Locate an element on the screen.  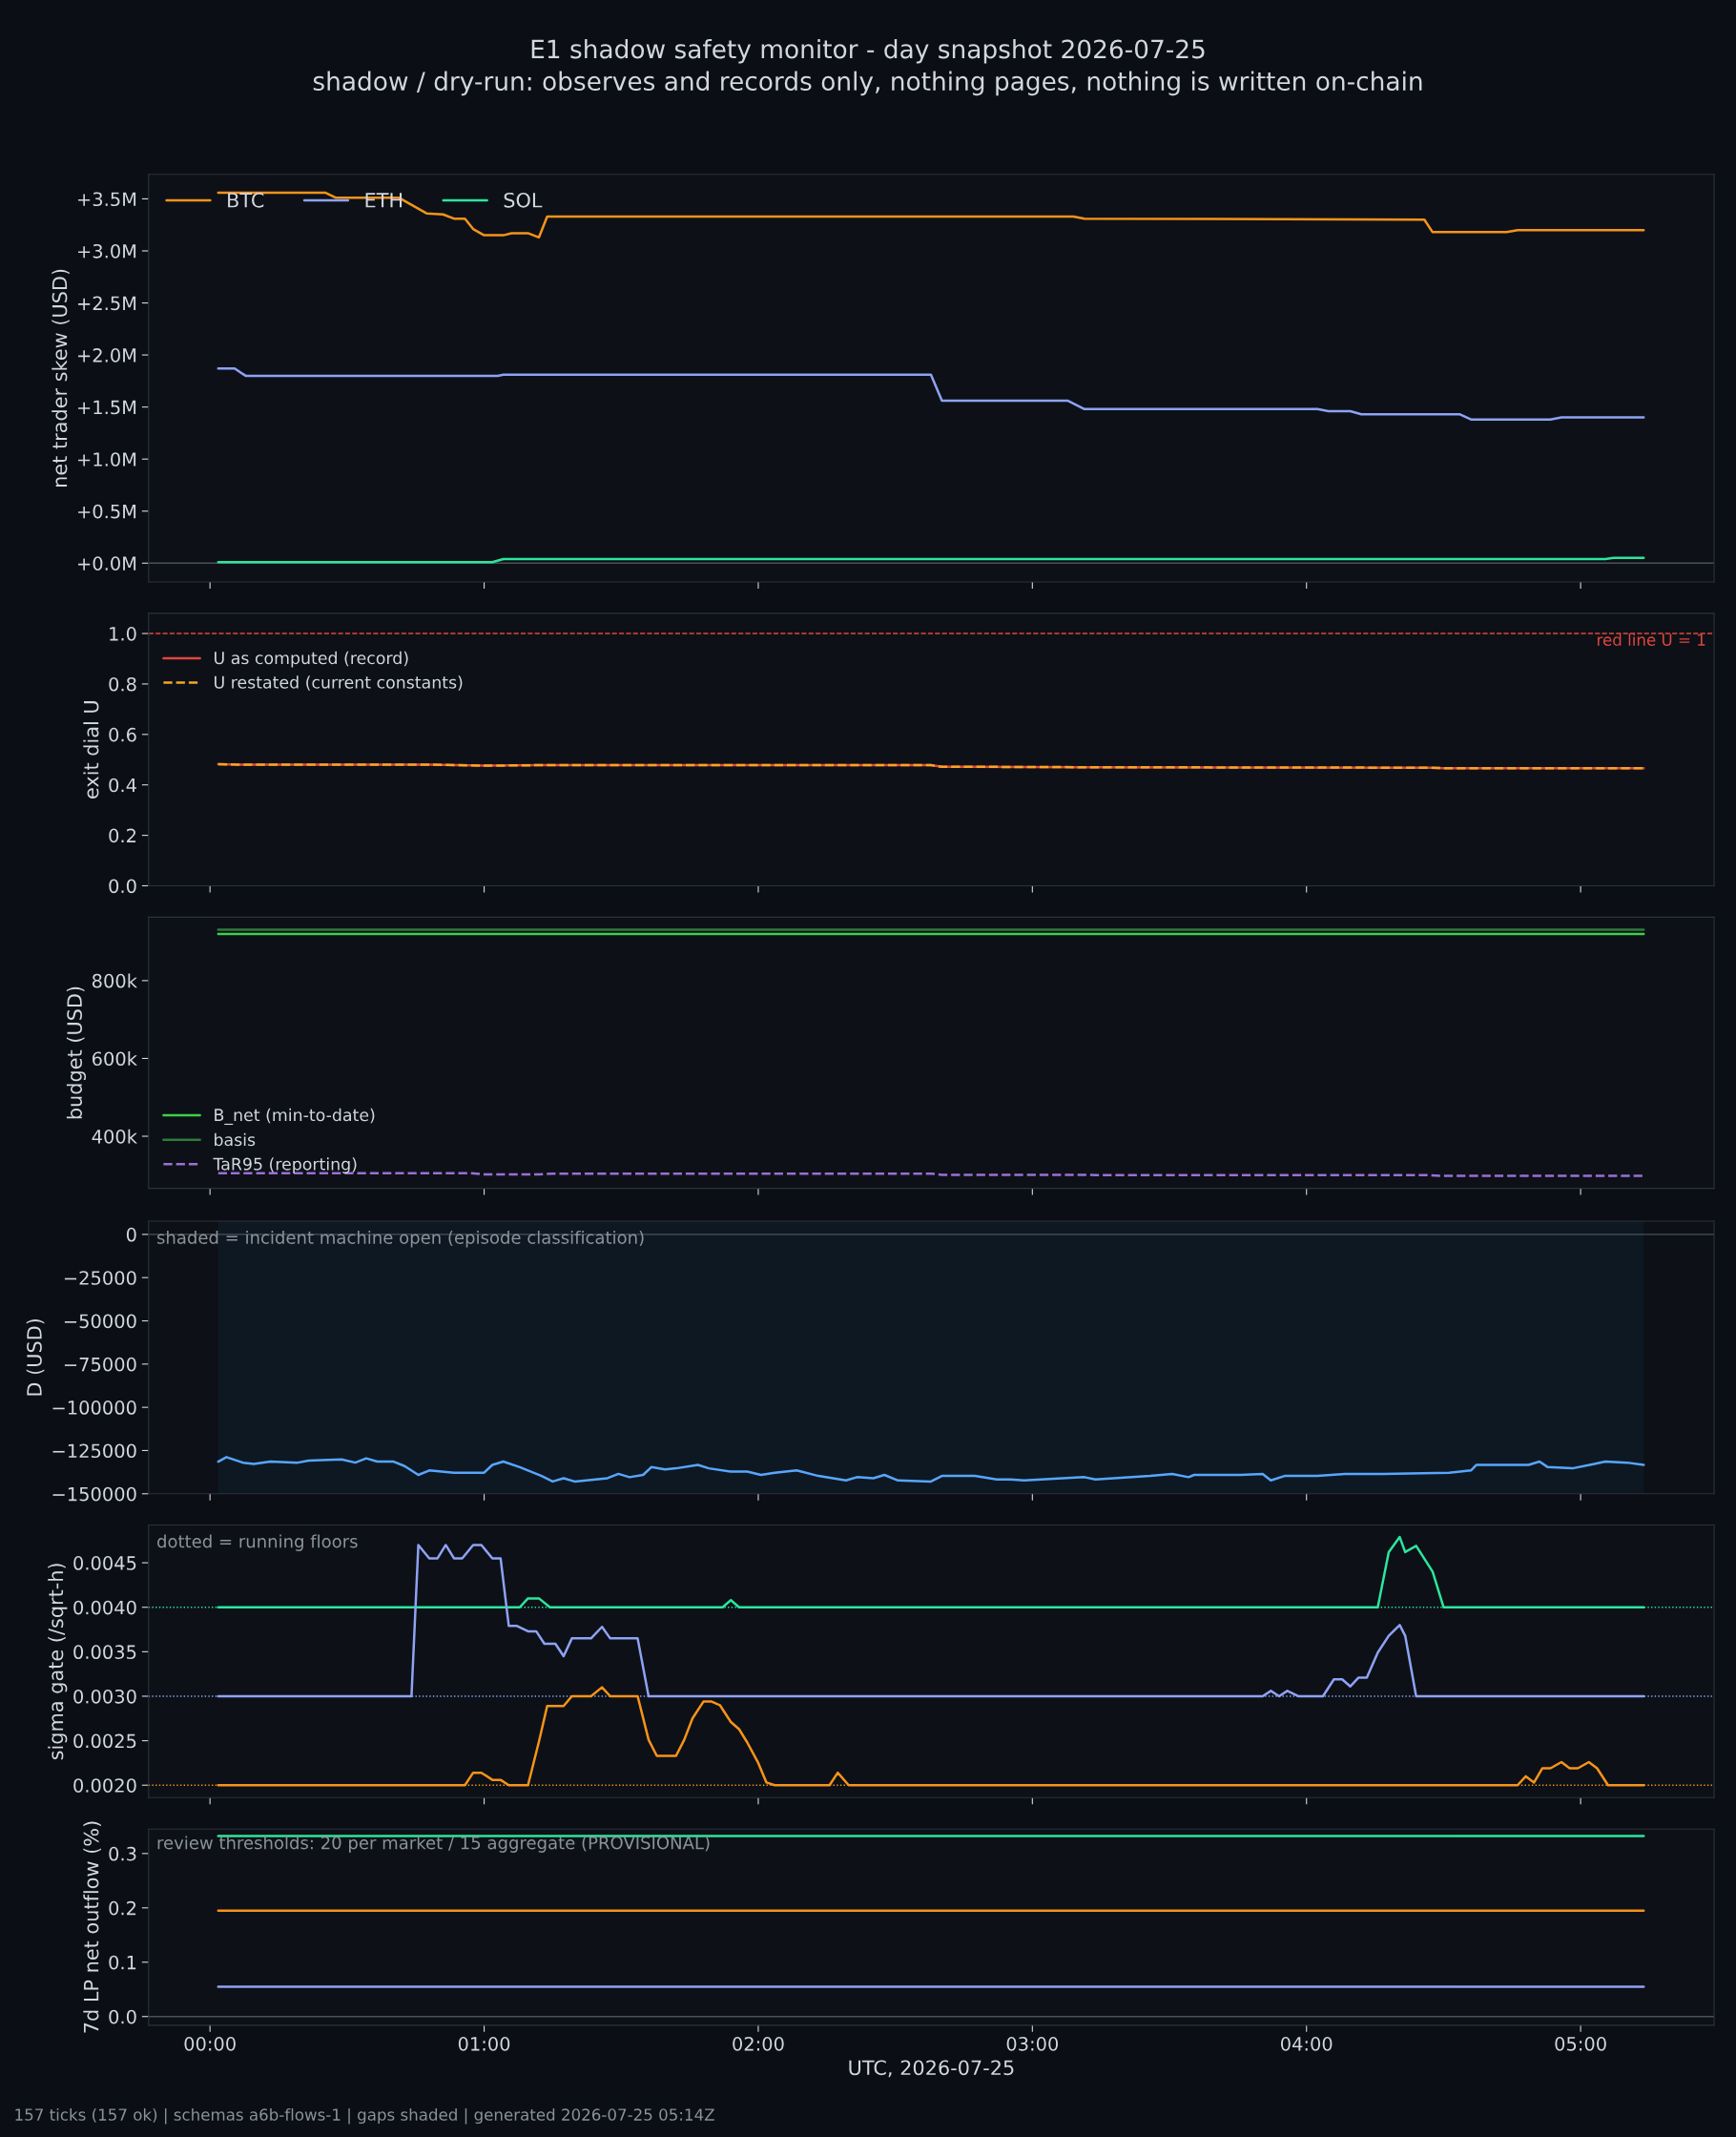
y-tick-label: −75000 is located at coordinates (100, 1364).